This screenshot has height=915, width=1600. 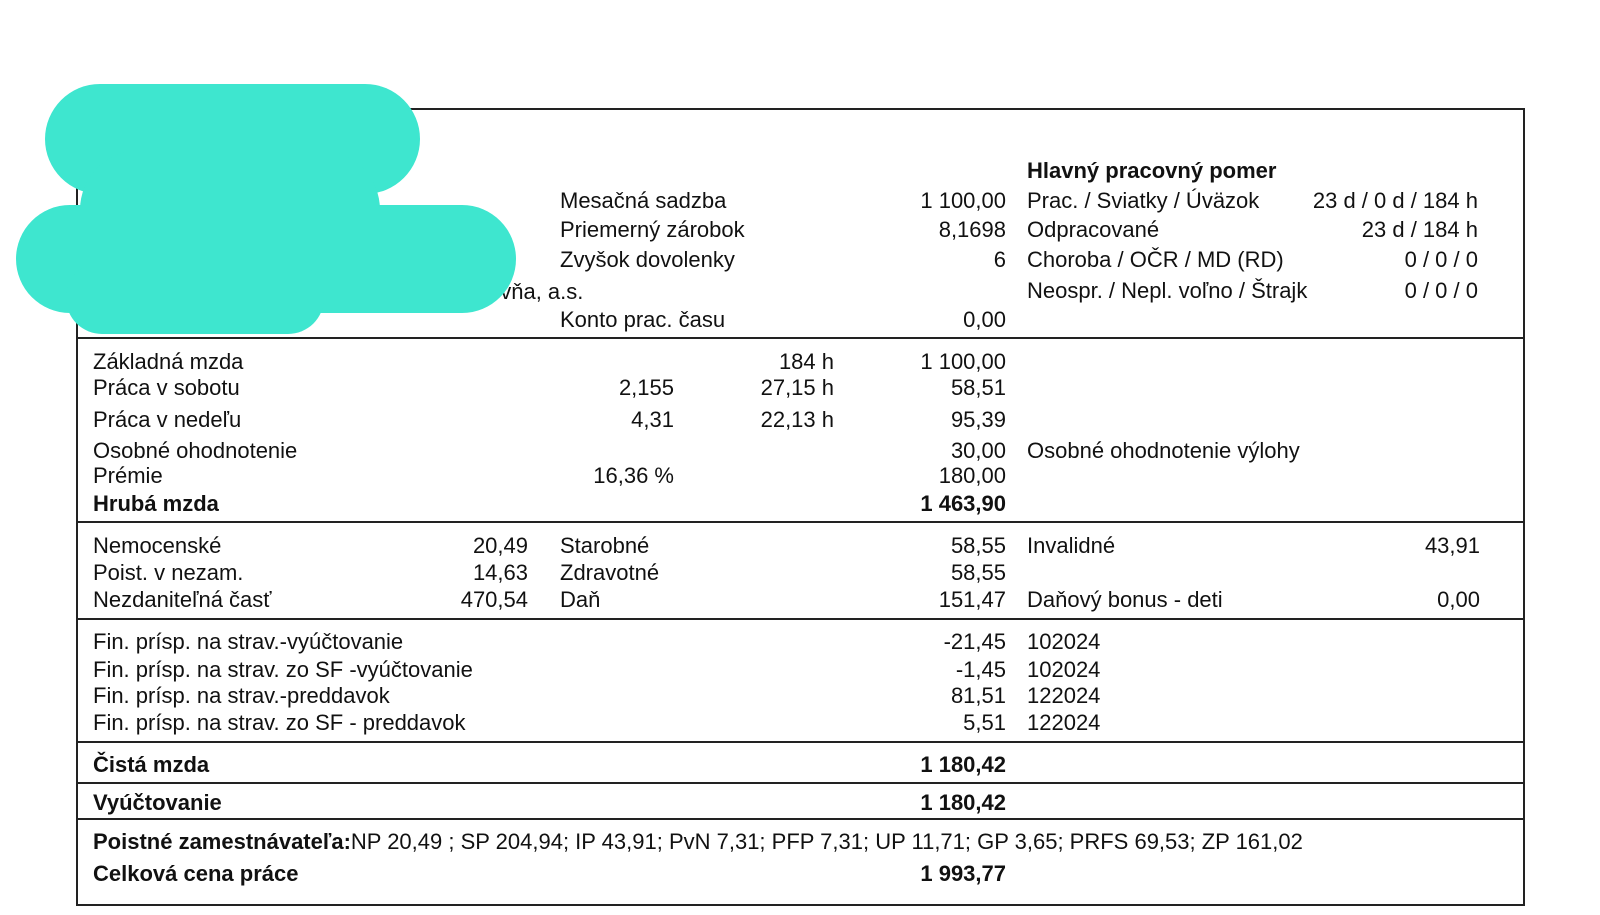 I want to click on deduction-label: Daň, so click(x=580, y=599).